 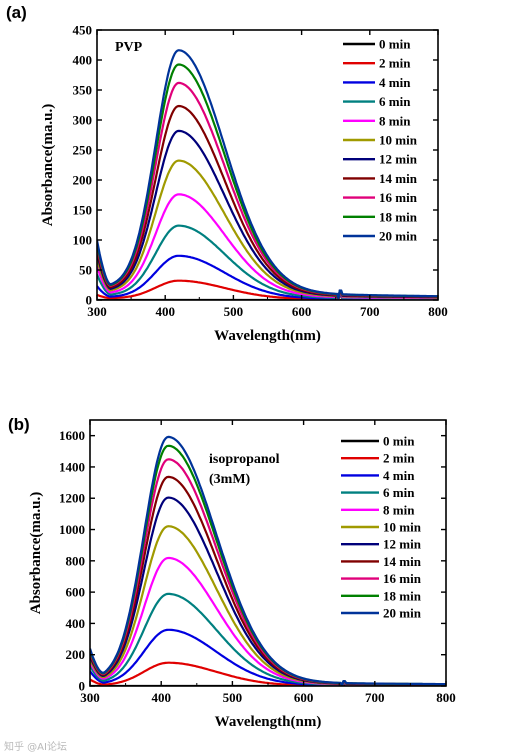 What do you see at coordinates (83, 210) in the screenshot?
I see `y-tick-label: 150` at bounding box center [83, 210].